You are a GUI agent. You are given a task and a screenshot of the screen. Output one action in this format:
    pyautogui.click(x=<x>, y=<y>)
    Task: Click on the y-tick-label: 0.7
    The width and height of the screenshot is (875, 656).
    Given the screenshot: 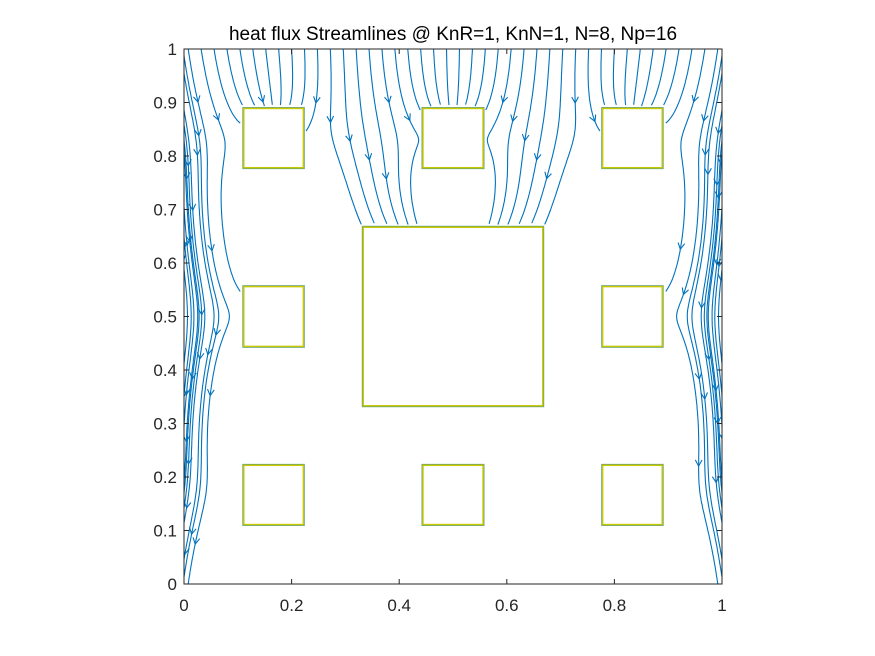 What is the action you would take?
    pyautogui.click(x=165, y=210)
    